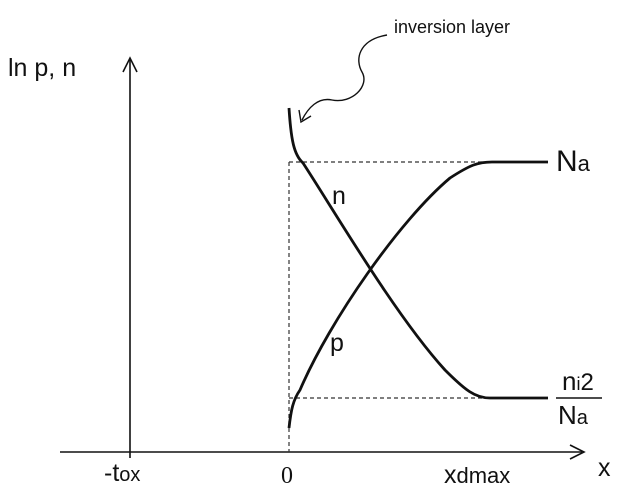 Image resolution: width=618 pixels, height=498 pixels. I want to click on na-level-label: Na, so click(573, 162).